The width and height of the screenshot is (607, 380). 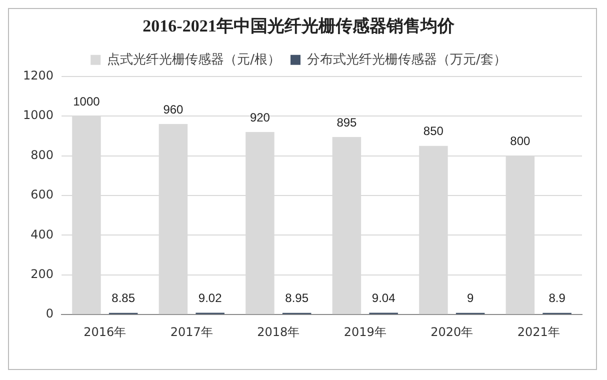 I want to click on chart-title: 2016-2021年中国光纤光栅传感器销售均价, so click(x=299, y=26).